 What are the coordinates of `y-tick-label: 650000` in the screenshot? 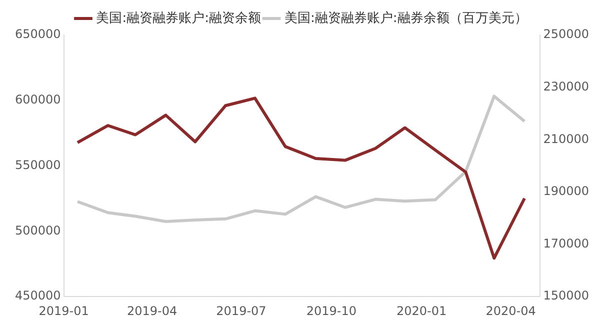 It's located at (37, 34).